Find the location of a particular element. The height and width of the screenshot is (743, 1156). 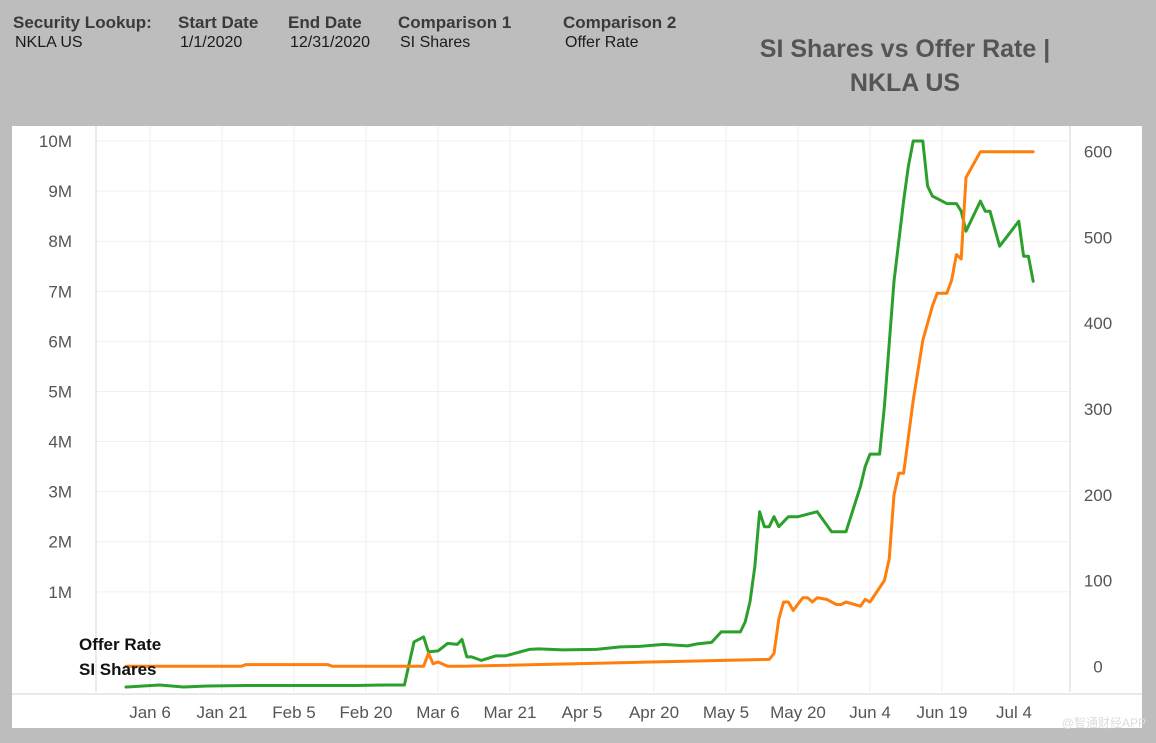

x-tick-label: Apr 20 is located at coordinates (654, 712).